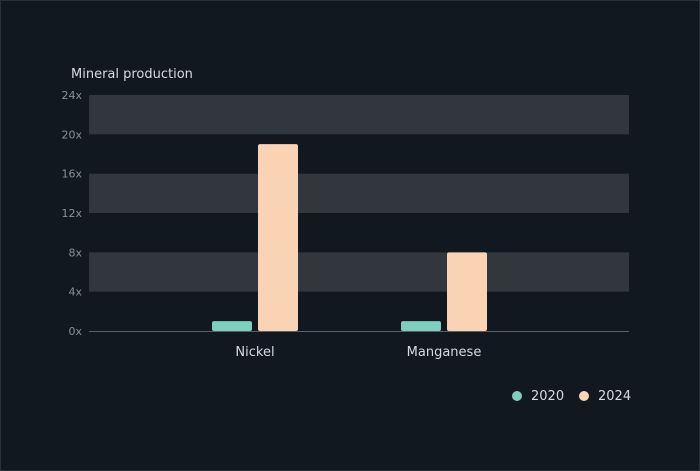 The image size is (700, 471). What do you see at coordinates (71, 174) in the screenshot?
I see `y-tick-label: 16x` at bounding box center [71, 174].